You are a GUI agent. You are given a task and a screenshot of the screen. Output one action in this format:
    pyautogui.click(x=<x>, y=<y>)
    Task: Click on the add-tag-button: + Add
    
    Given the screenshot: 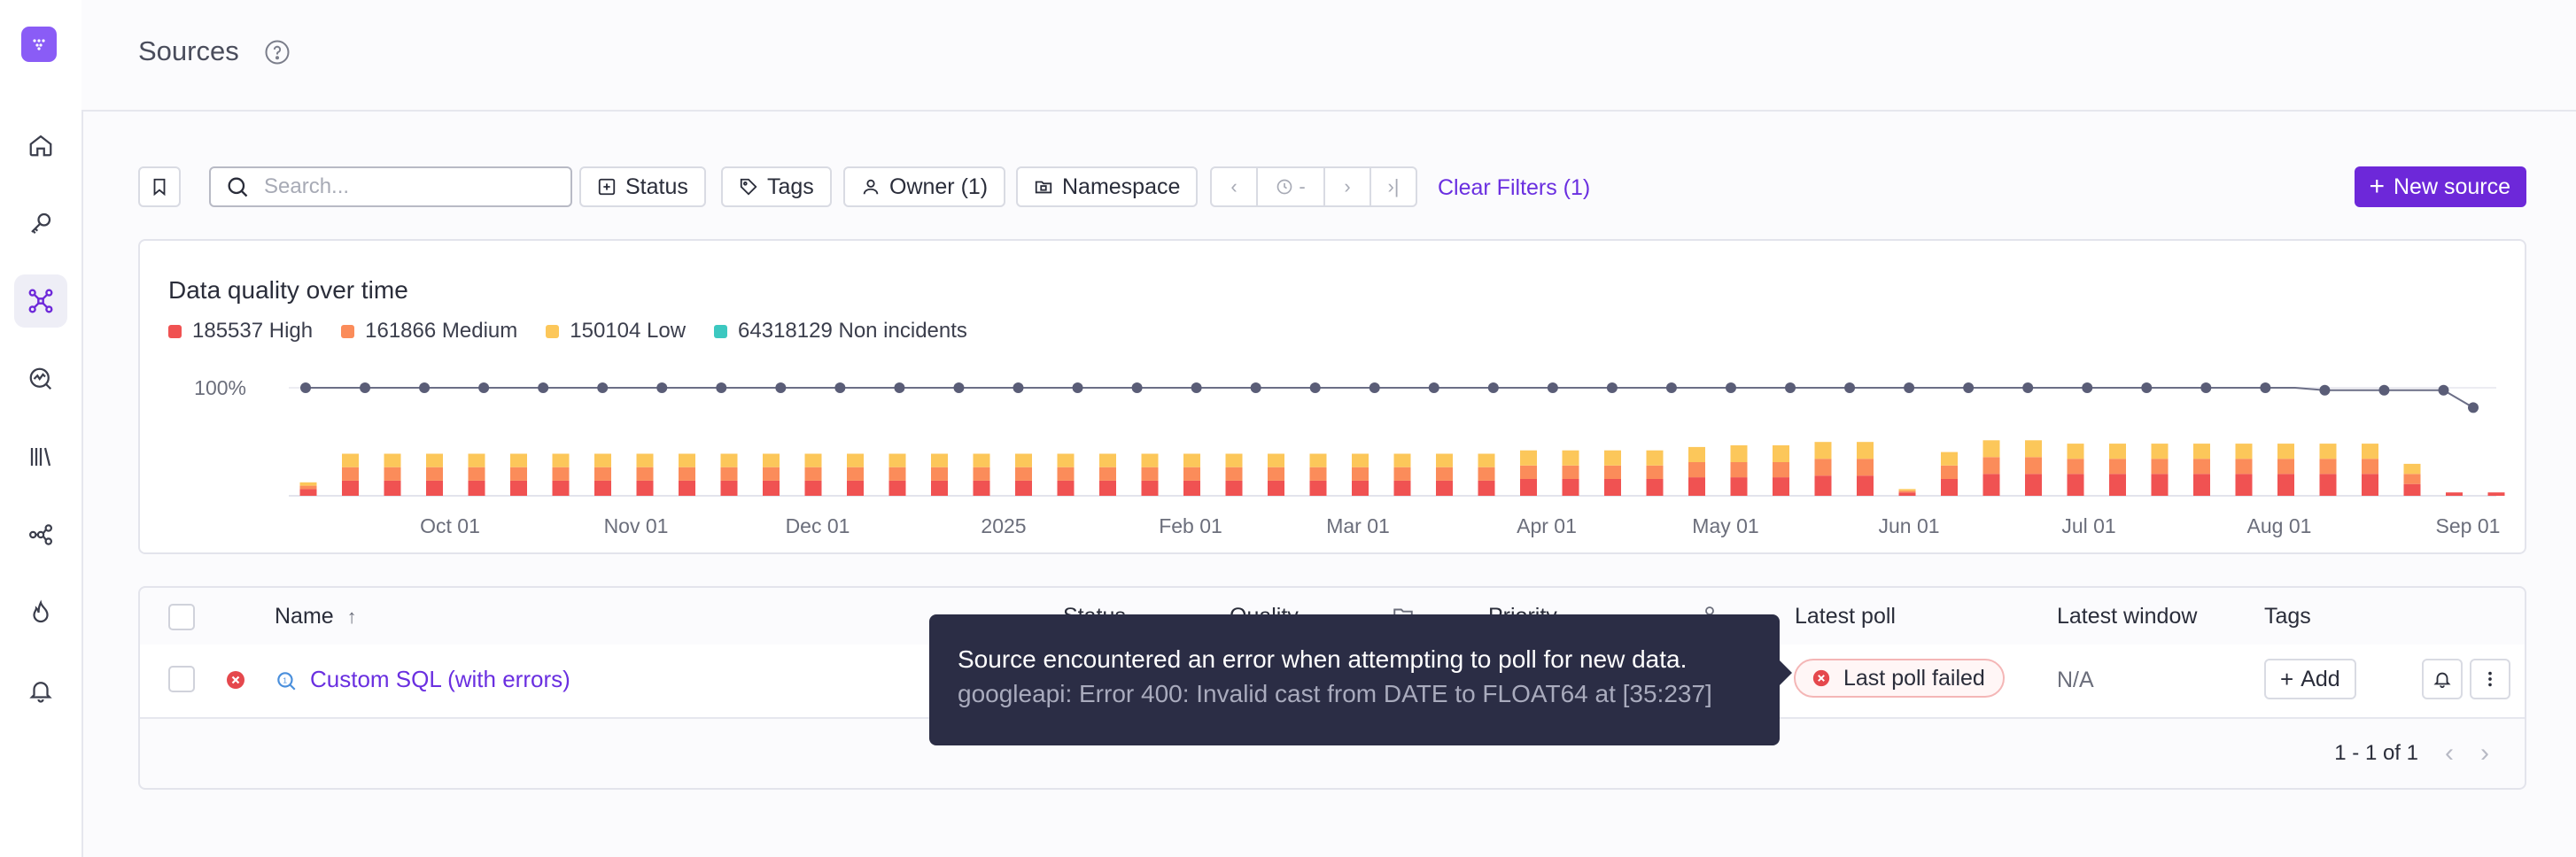 What is the action you would take?
    pyautogui.click(x=2310, y=679)
    